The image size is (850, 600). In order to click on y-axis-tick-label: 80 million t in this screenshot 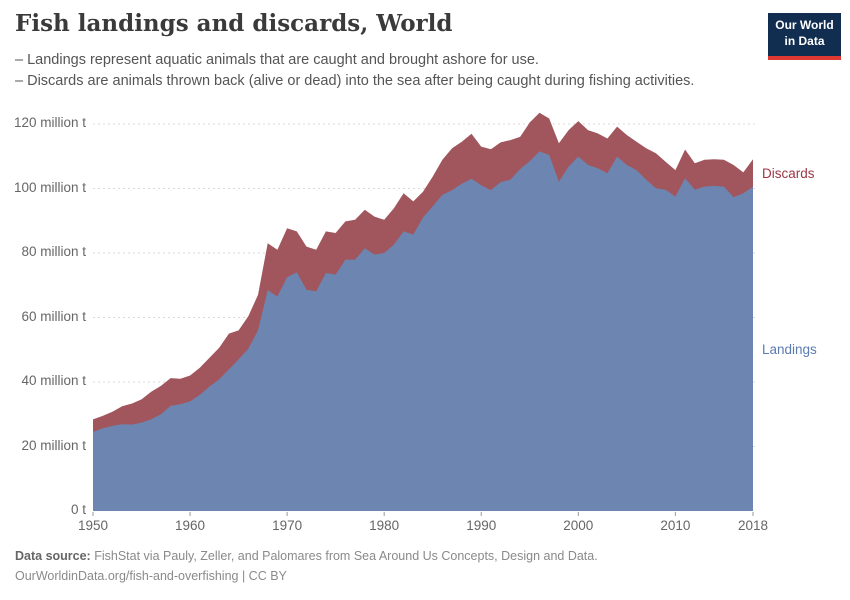, I will do `click(53, 251)`.